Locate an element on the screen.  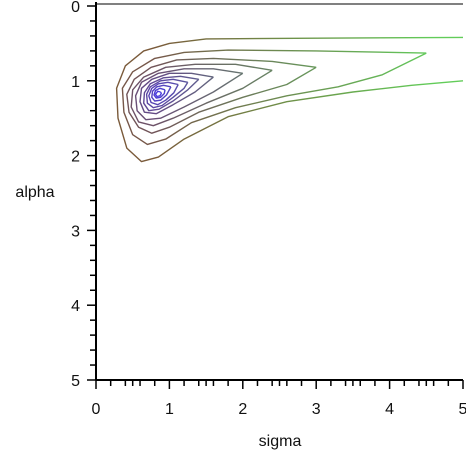
y-tick-label: 2 is located at coordinates (75, 157).